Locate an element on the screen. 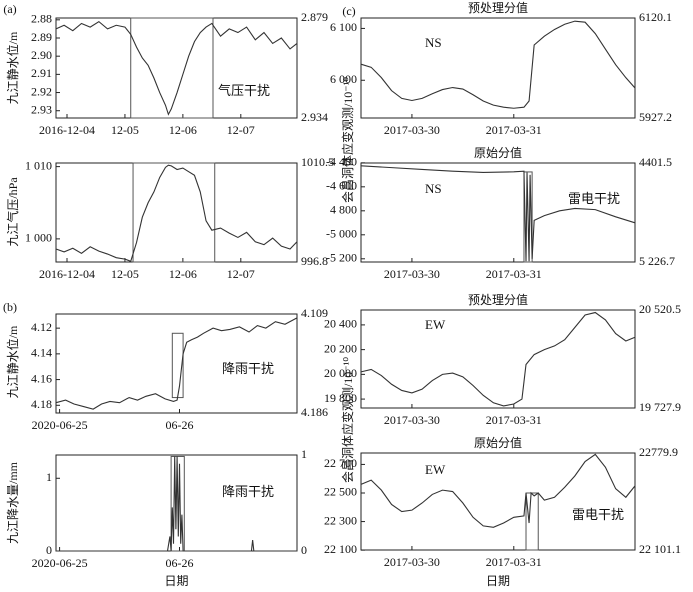  y2-tick-label: 1010.5 is located at coordinates (317, 162).